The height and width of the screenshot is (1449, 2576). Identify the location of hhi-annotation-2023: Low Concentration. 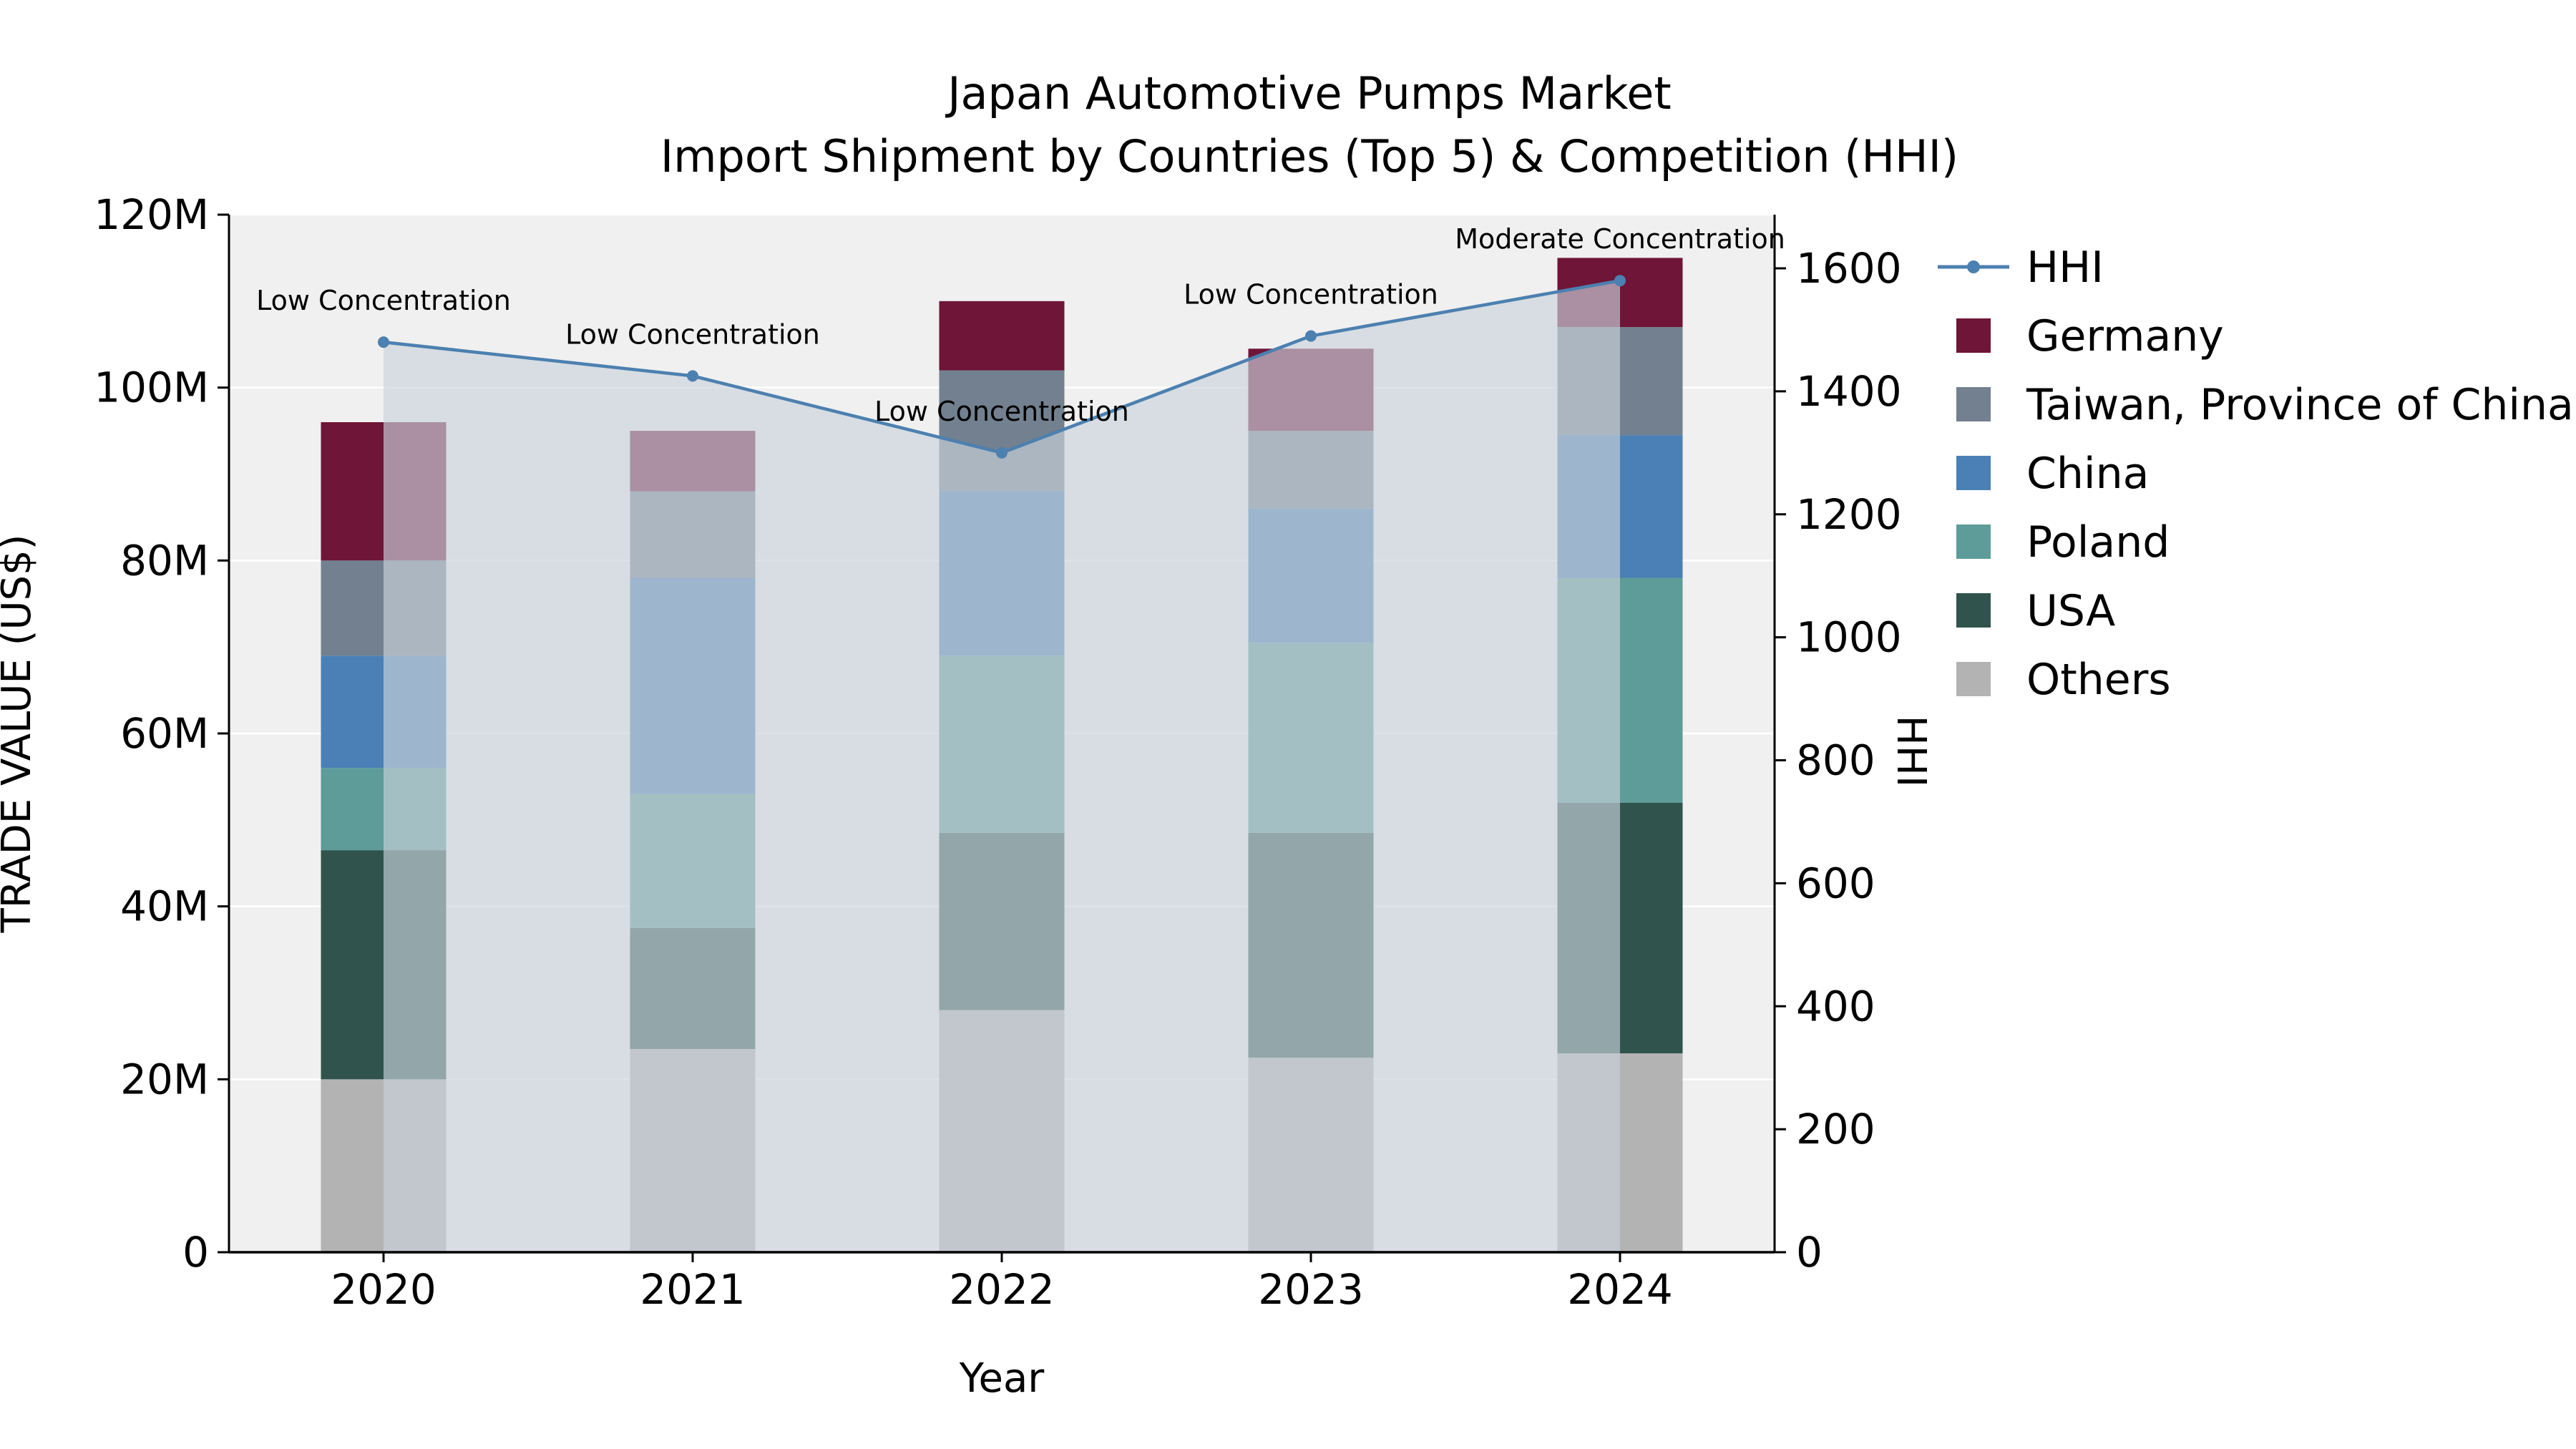
(1311, 295).